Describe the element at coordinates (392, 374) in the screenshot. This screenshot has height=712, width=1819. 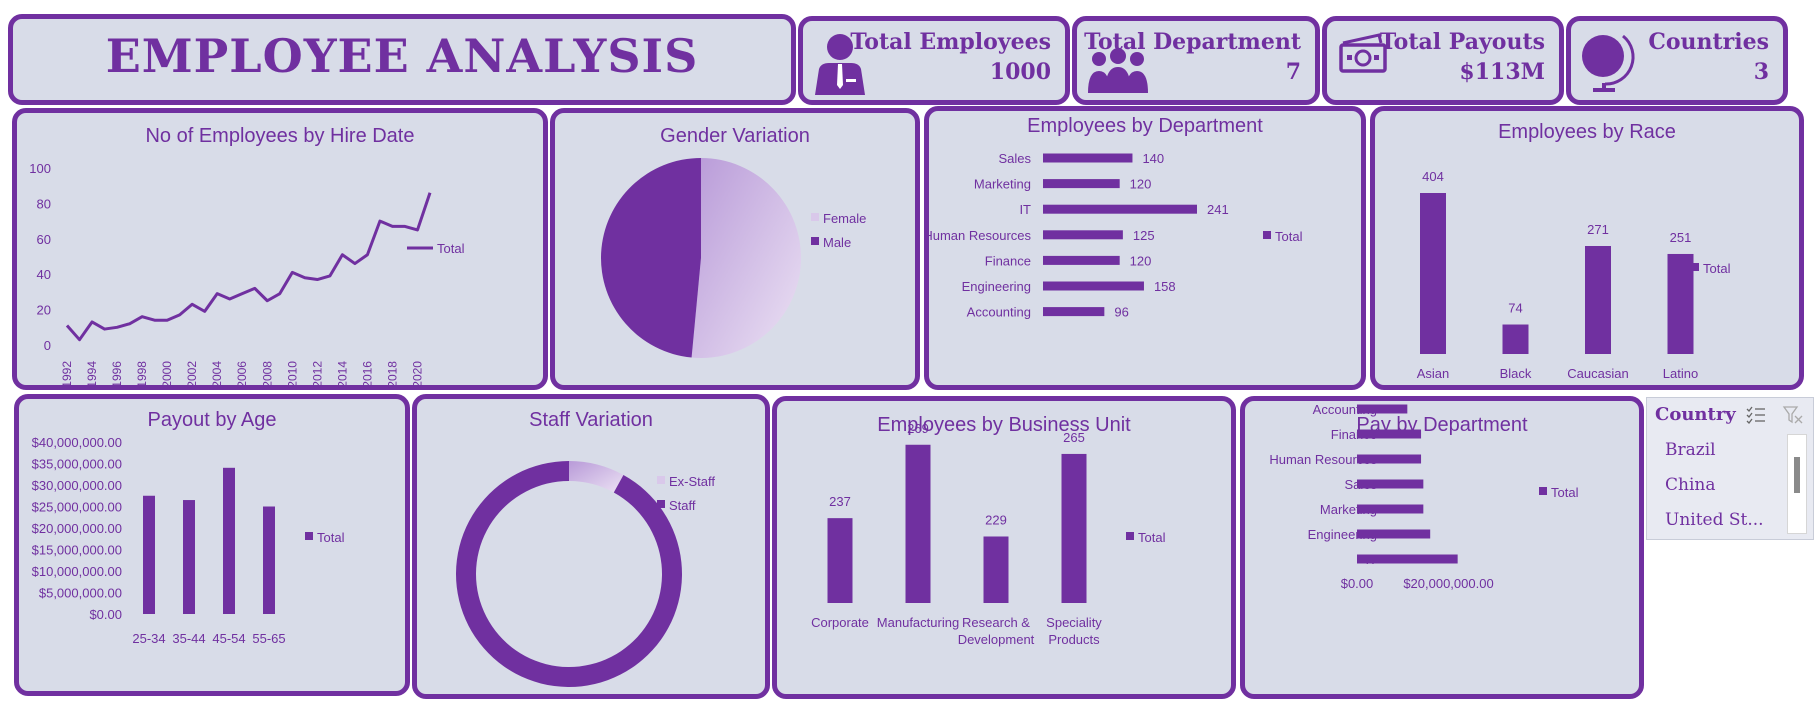
I see `x-tick-label: 2018` at that location.